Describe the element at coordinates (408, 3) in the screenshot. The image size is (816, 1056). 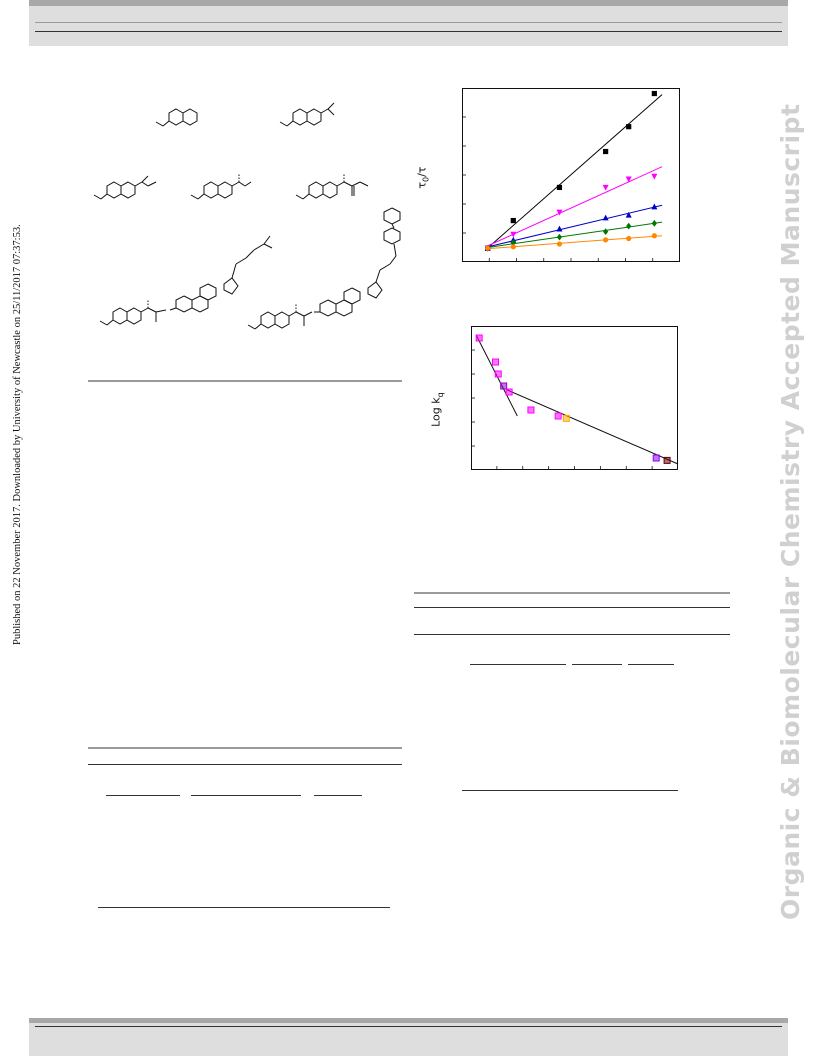
I see `header-band` at that location.